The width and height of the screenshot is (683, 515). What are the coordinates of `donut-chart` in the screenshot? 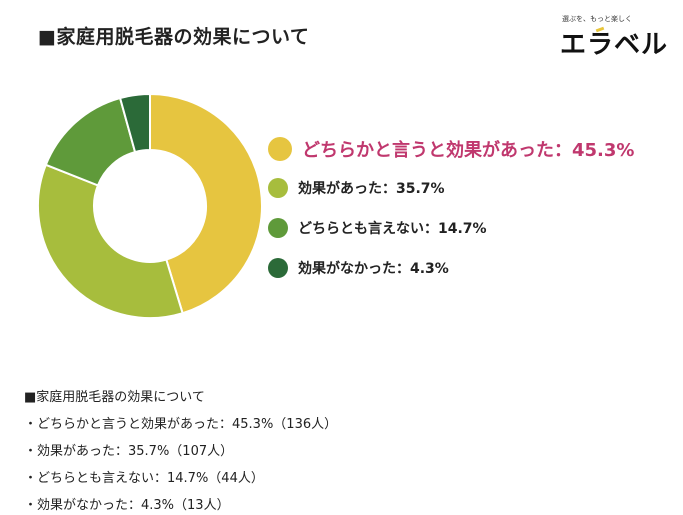 It's located at (150, 205).